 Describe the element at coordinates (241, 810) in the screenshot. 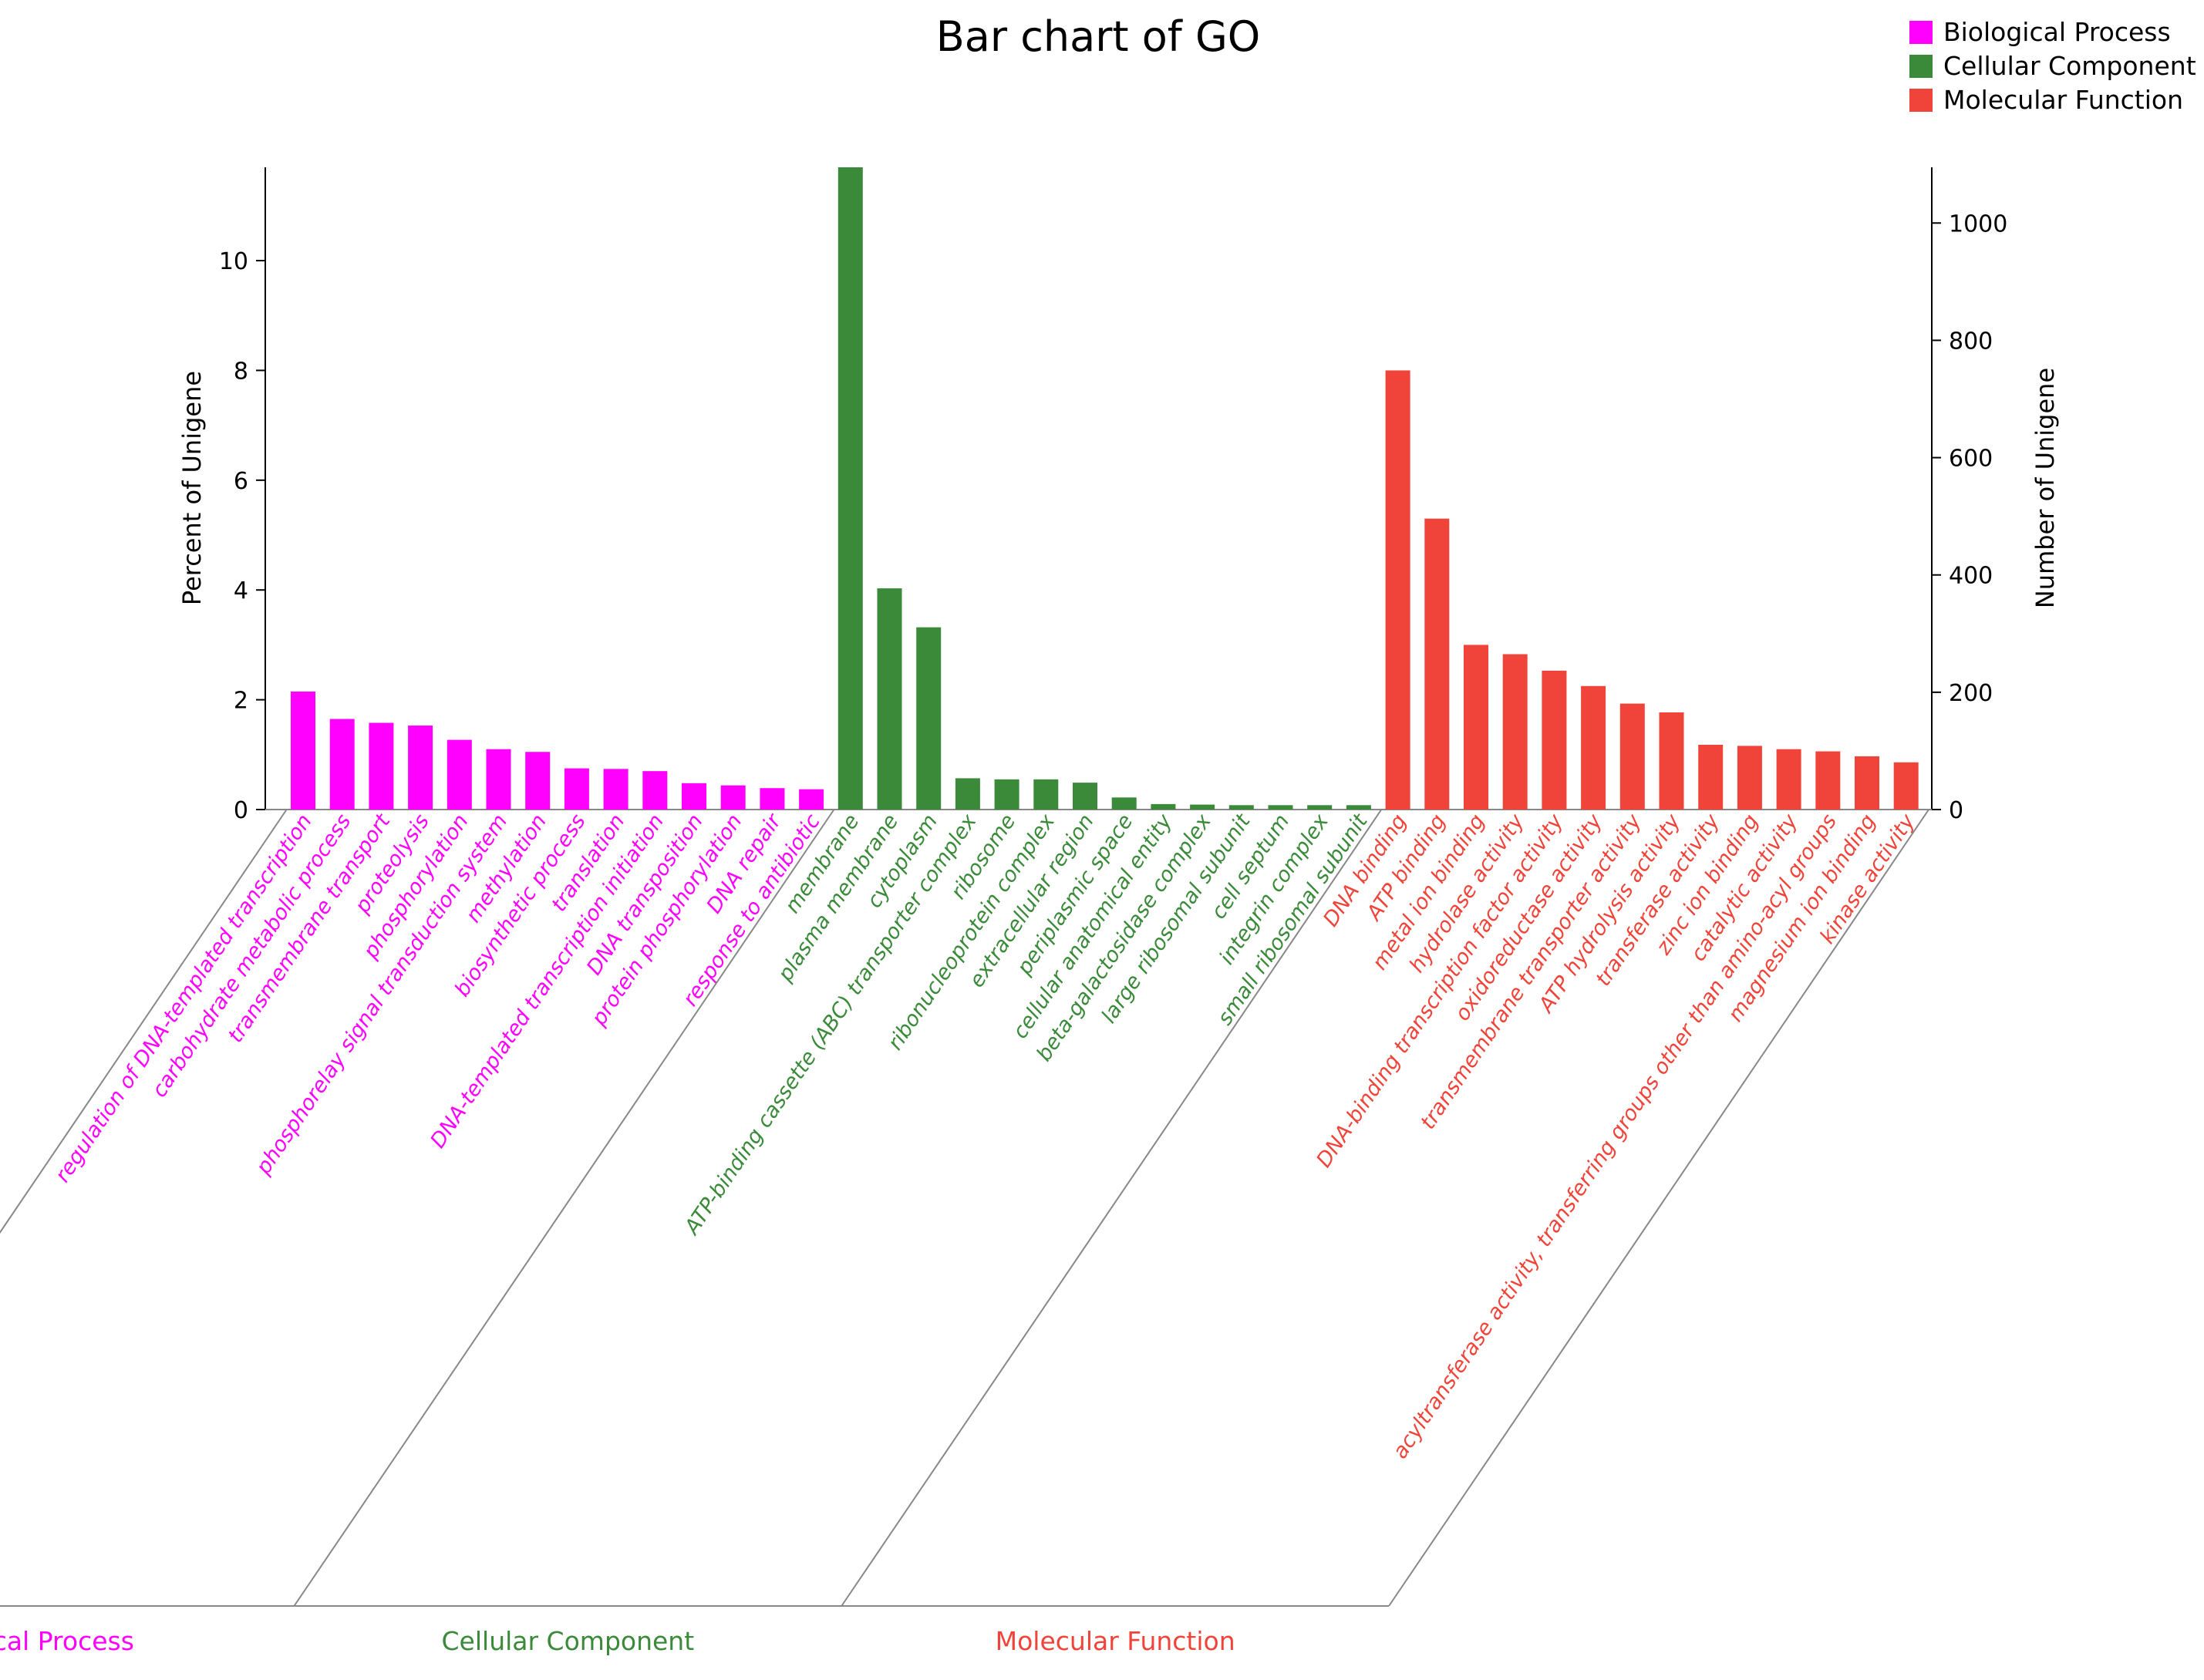

I see `left-y-tick-label: 0` at that location.